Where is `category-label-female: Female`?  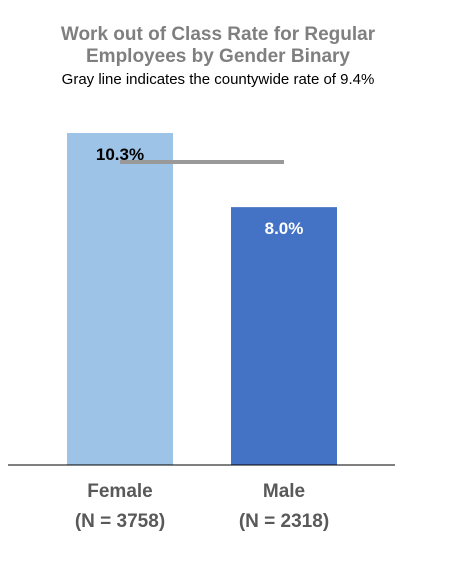 category-label-female: Female is located at coordinates (119, 491).